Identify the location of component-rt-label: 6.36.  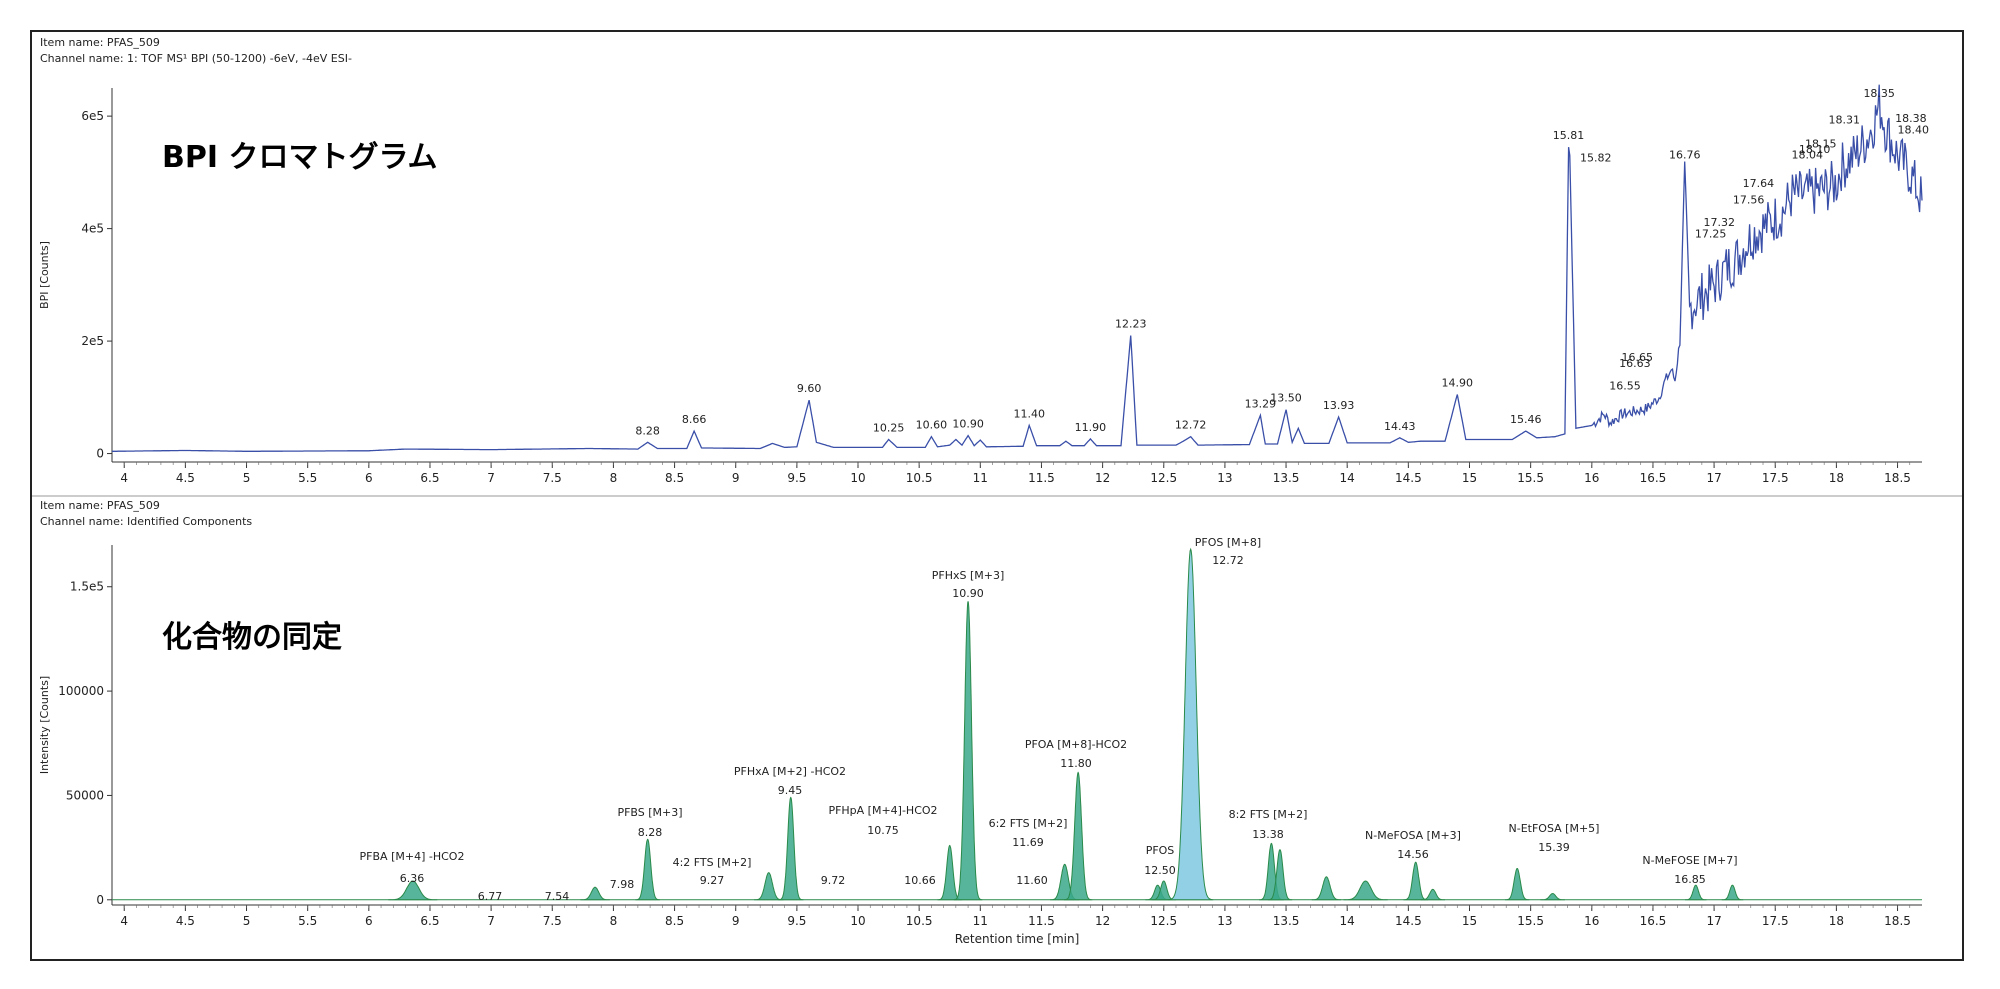
(412, 878).